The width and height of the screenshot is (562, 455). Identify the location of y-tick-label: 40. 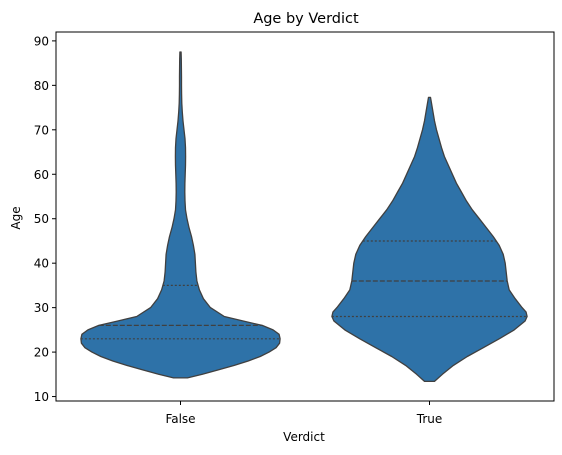
(41, 264).